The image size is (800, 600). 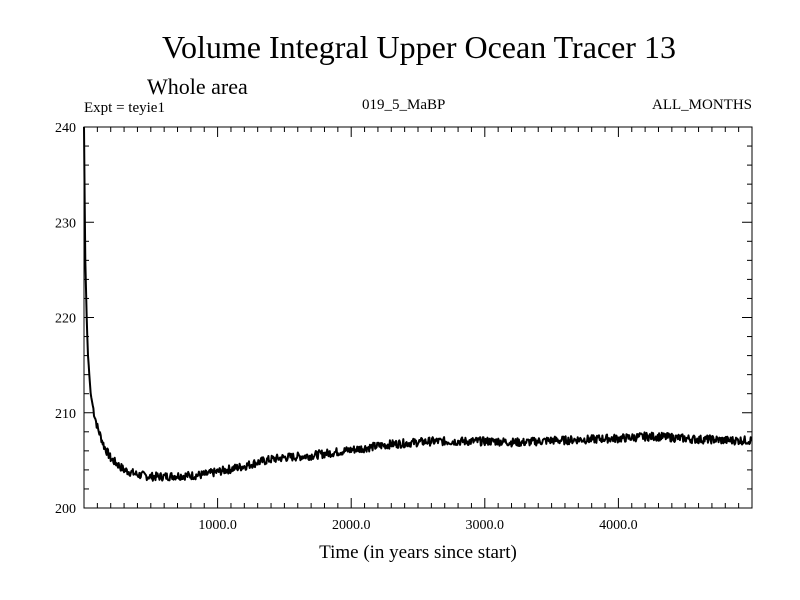 What do you see at coordinates (618, 525) in the screenshot?
I see `x-tick-label: 4000.0` at bounding box center [618, 525].